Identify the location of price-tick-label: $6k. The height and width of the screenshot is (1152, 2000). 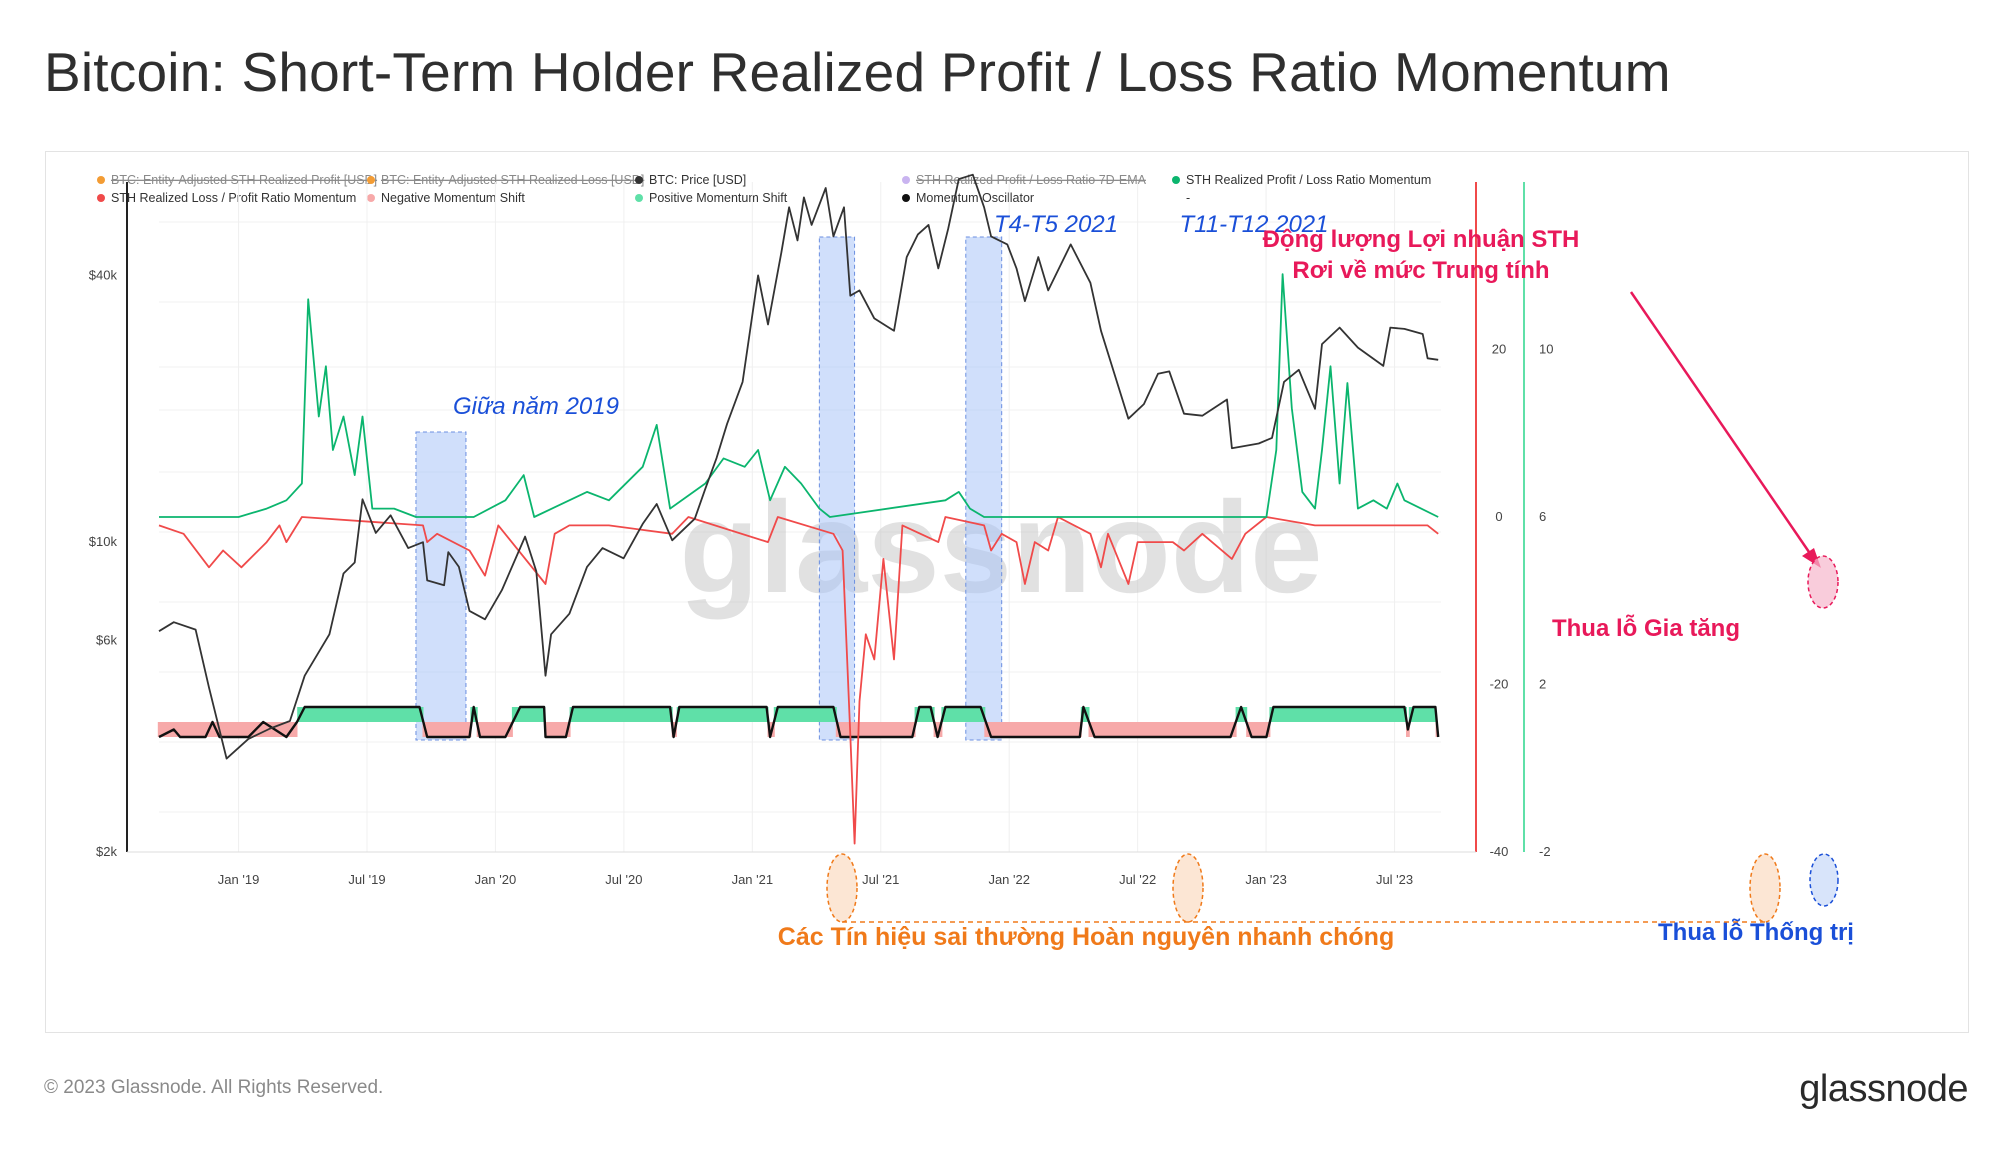
(106, 640).